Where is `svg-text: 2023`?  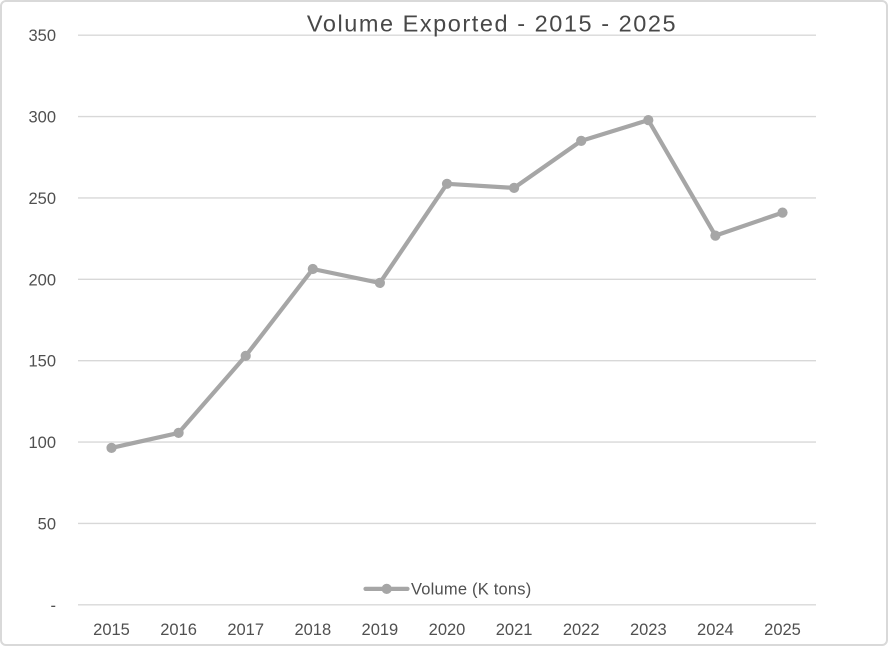
svg-text: 2023 is located at coordinates (648, 630).